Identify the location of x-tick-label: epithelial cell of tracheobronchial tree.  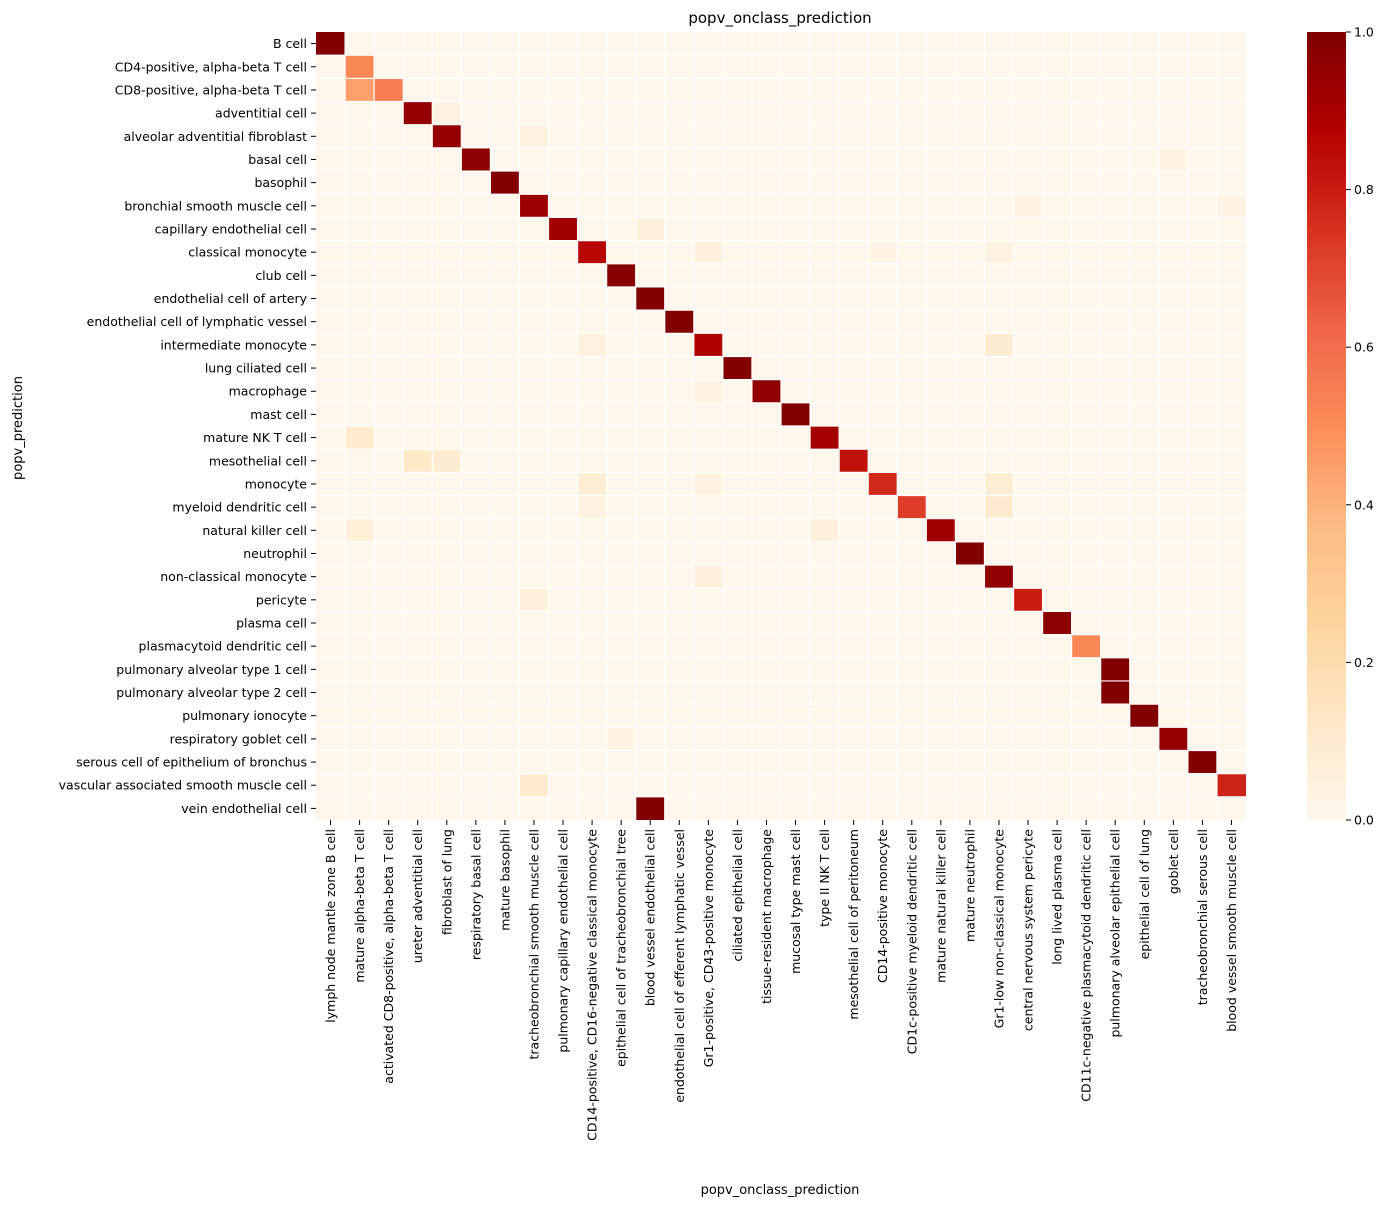
(621, 948).